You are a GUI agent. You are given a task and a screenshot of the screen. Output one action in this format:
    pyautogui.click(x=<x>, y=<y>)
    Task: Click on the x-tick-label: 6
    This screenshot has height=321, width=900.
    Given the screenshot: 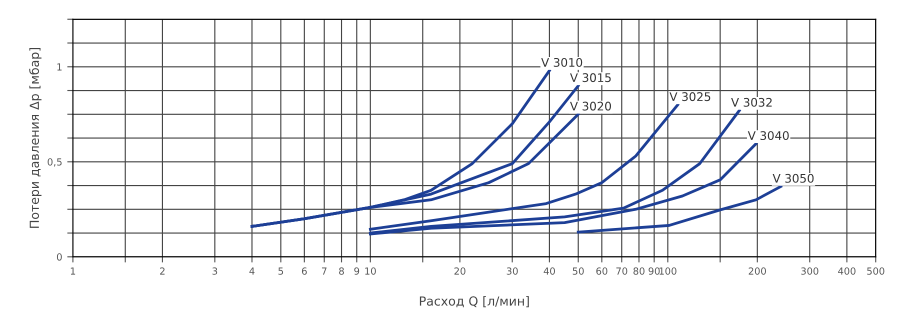 What is the action you would take?
    pyautogui.click(x=304, y=271)
    